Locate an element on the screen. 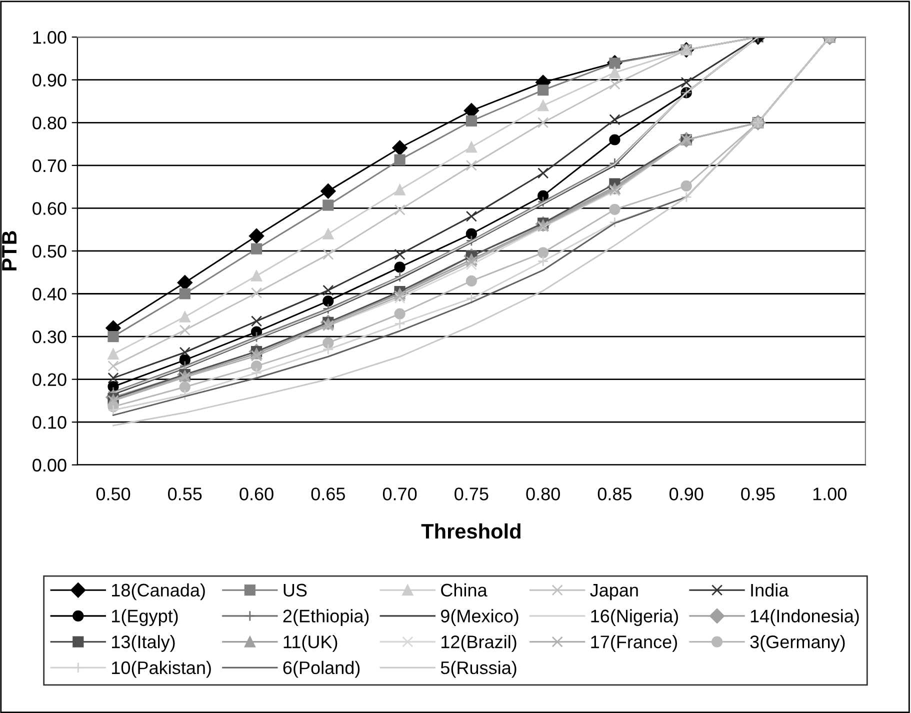 Image resolution: width=911 pixels, height=713 pixels. legend-label: 14(Indonesia) is located at coordinates (804, 617).